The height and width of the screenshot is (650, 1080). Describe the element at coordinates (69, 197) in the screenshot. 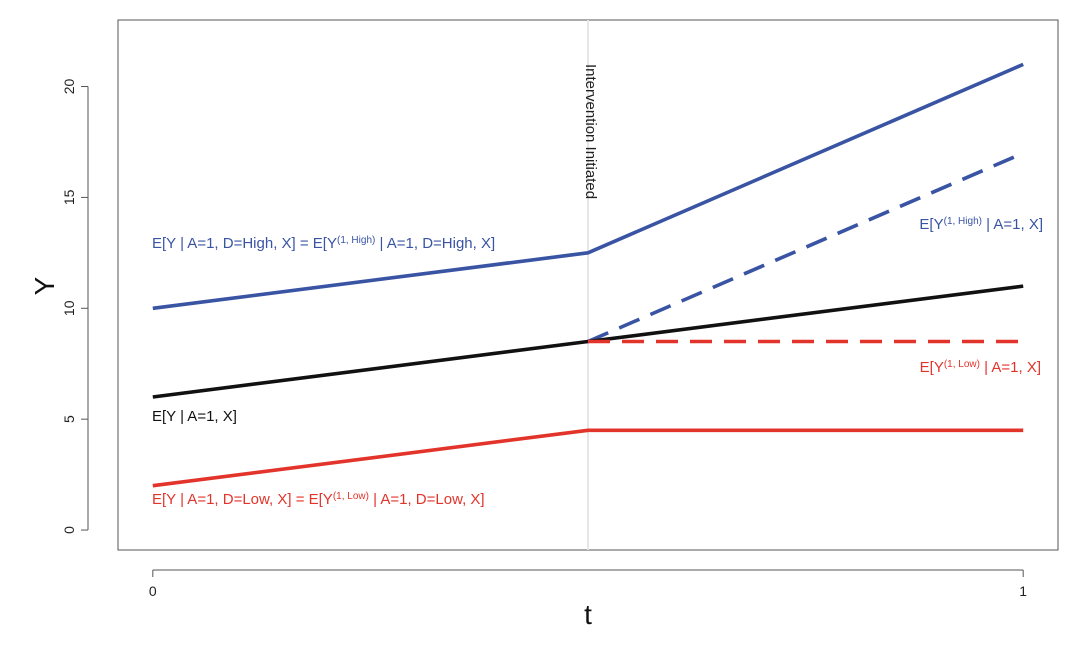

I see `y-tick-label: 15` at that location.